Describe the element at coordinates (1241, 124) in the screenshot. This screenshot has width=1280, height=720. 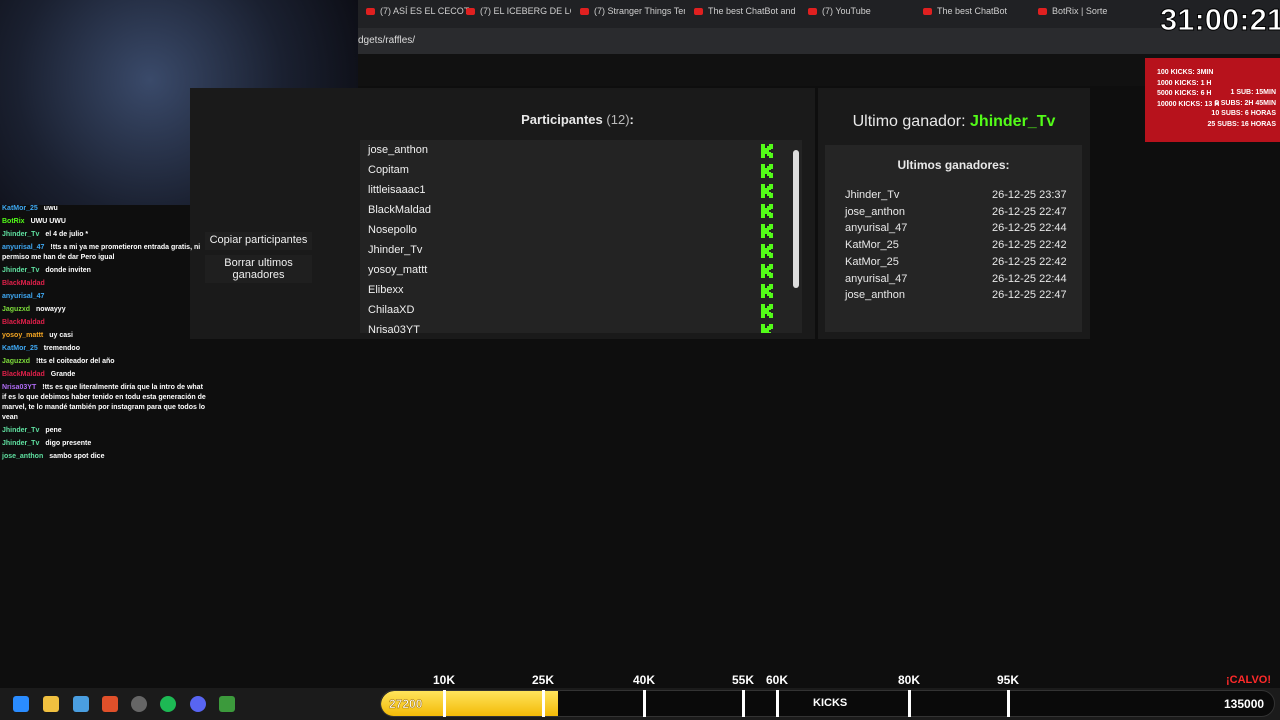
I see `goal-subs: 25 SUBS: 16 HORAS` at that location.